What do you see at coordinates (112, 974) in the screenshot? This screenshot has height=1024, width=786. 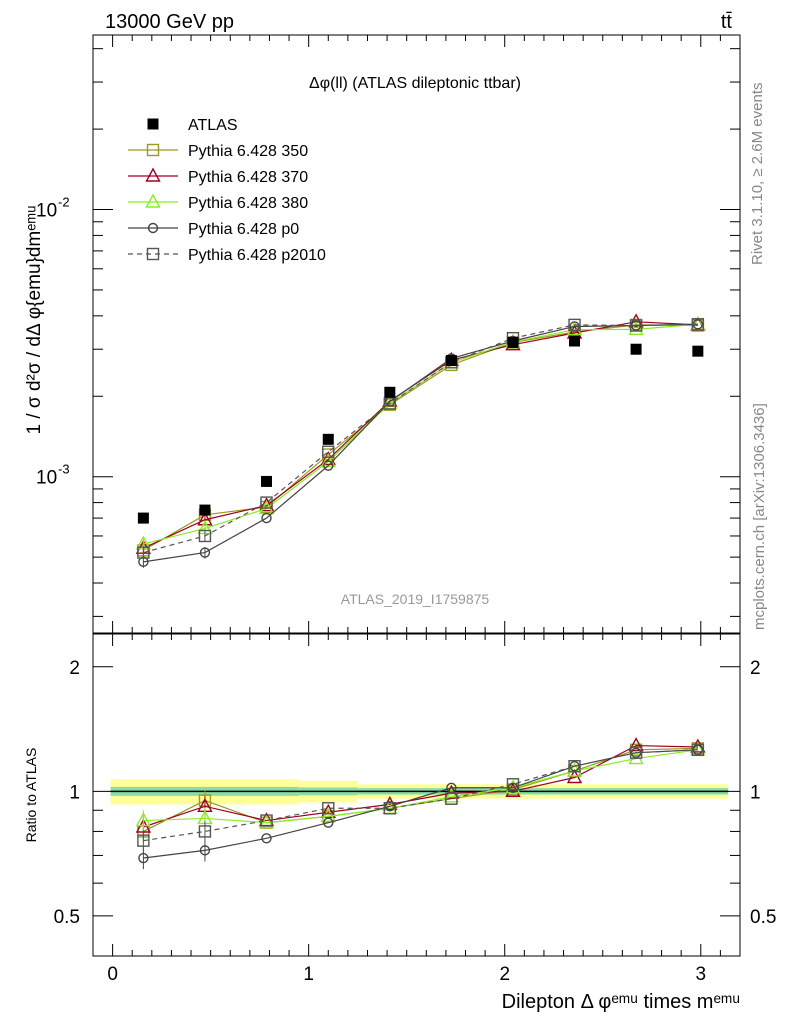 I see `x-tick-label: 0` at bounding box center [112, 974].